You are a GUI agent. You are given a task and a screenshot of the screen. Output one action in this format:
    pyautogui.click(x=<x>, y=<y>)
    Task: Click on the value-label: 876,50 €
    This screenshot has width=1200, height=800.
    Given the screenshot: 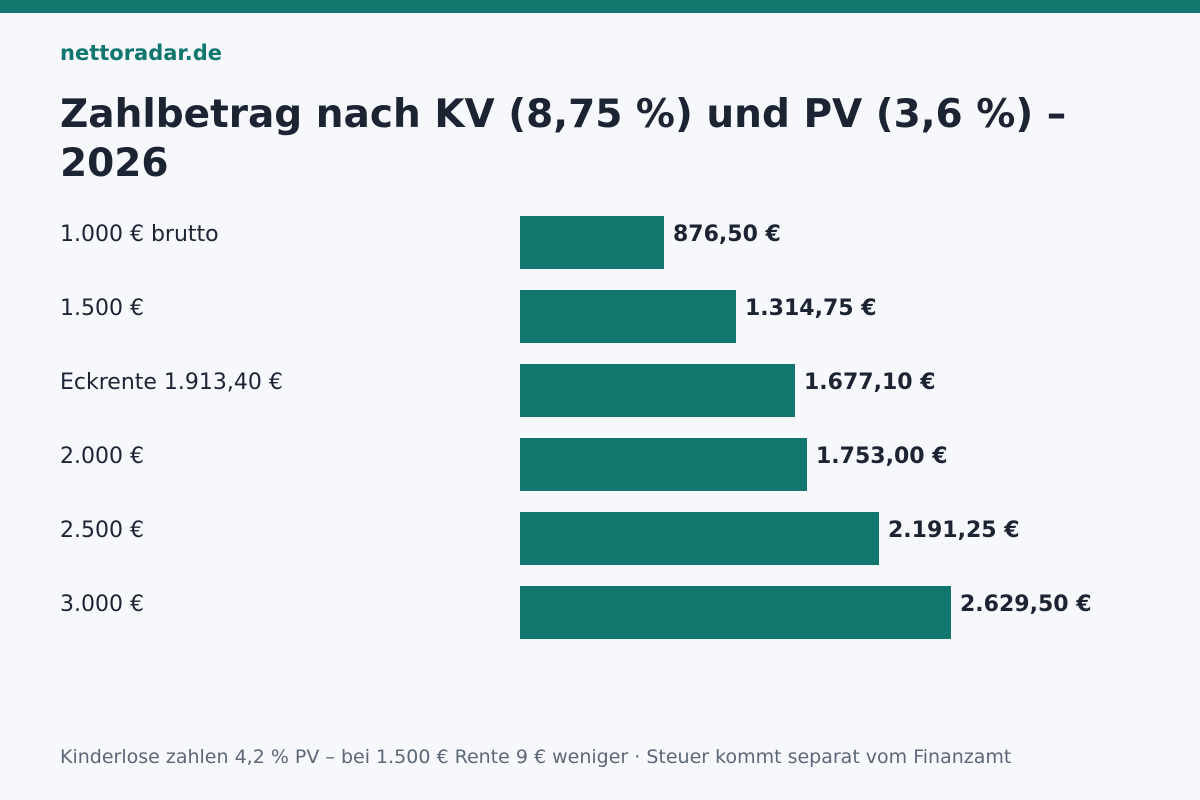 What is the action you would take?
    pyautogui.click(x=727, y=234)
    